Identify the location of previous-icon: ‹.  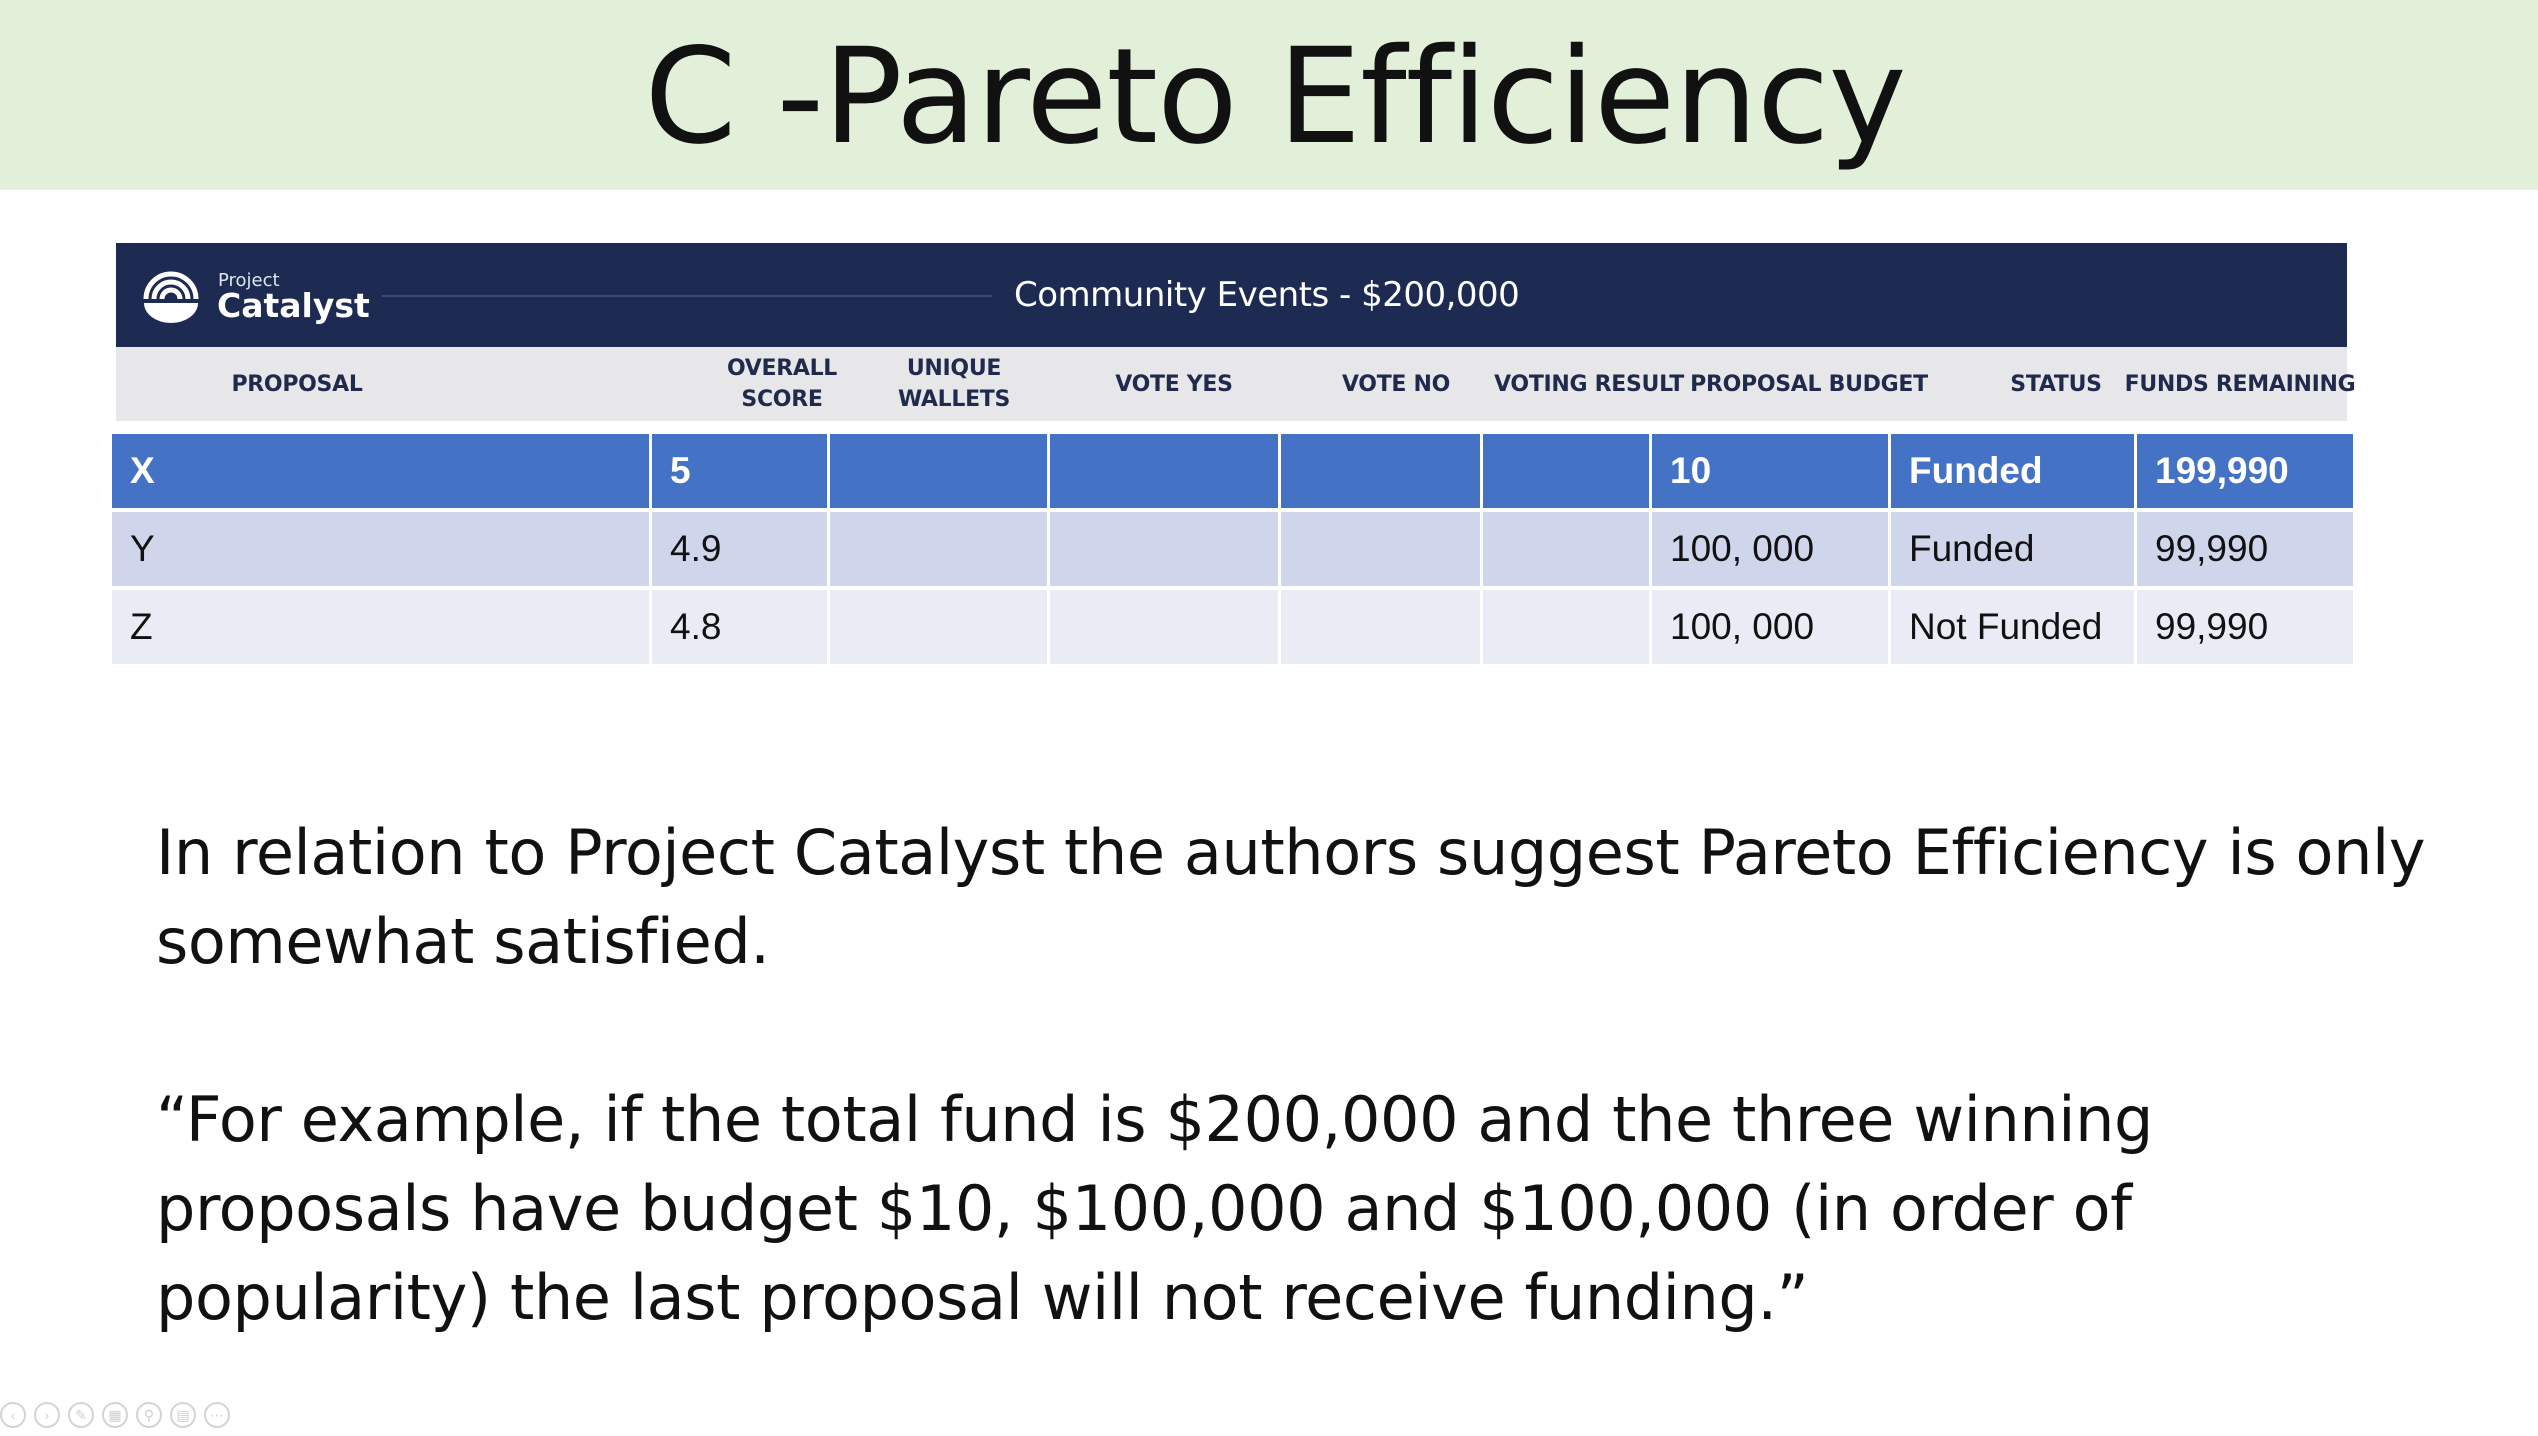
(13, 1415).